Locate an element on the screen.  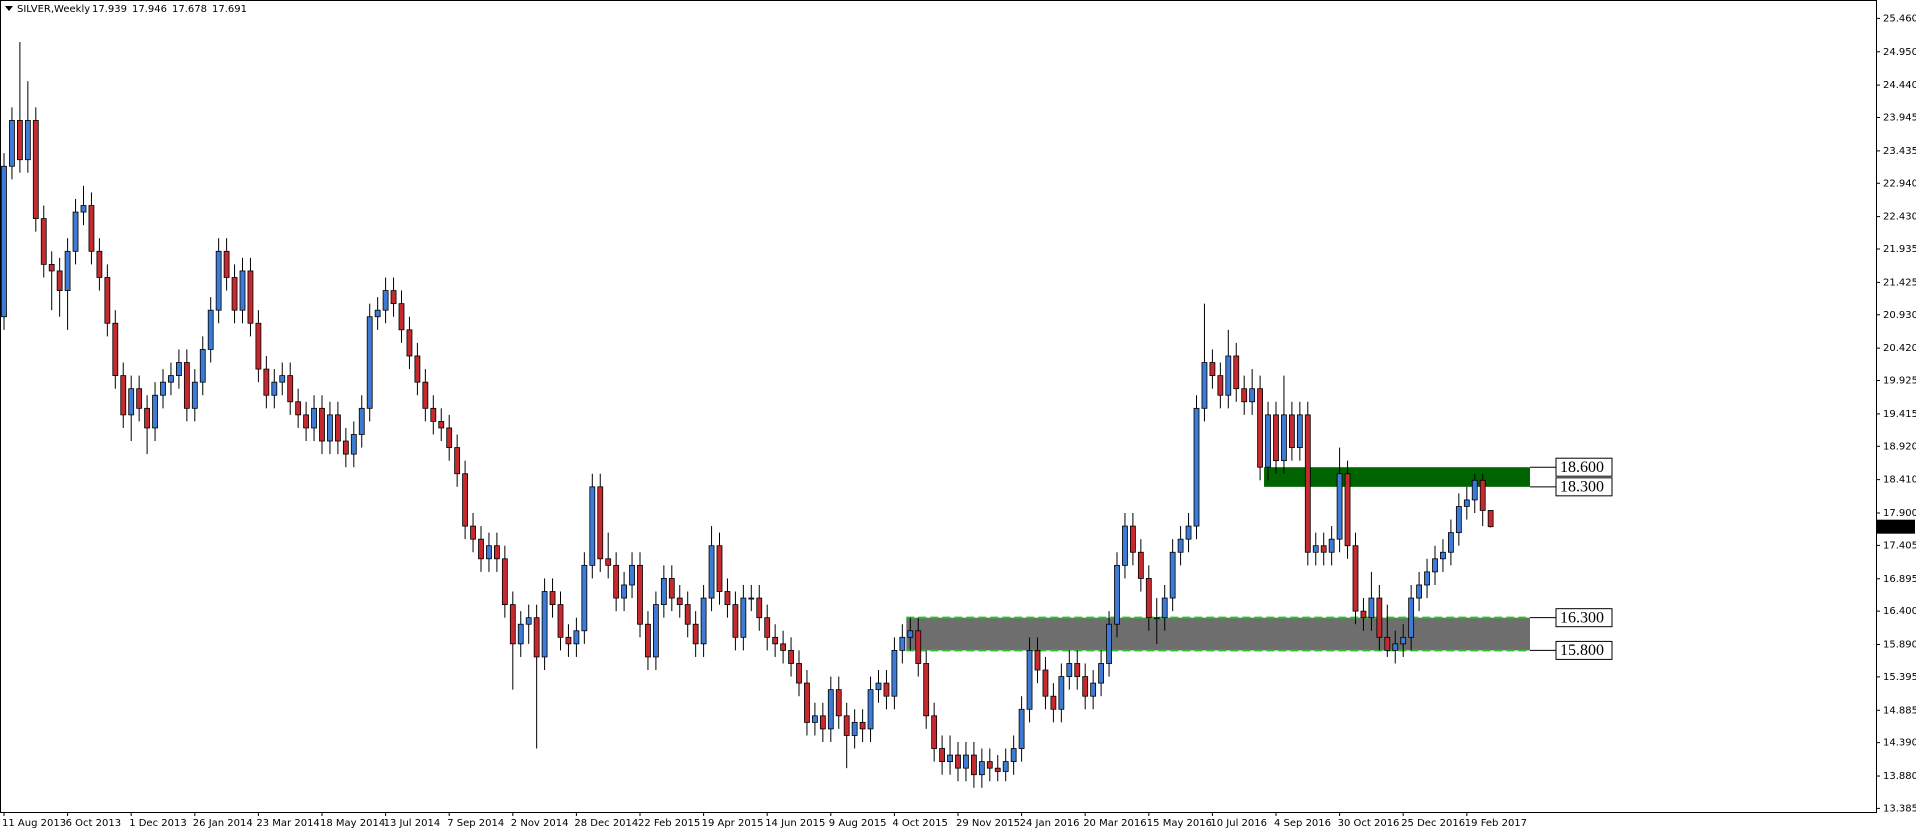
chart-title: SILVER,Weekly is located at coordinates (53, 9).